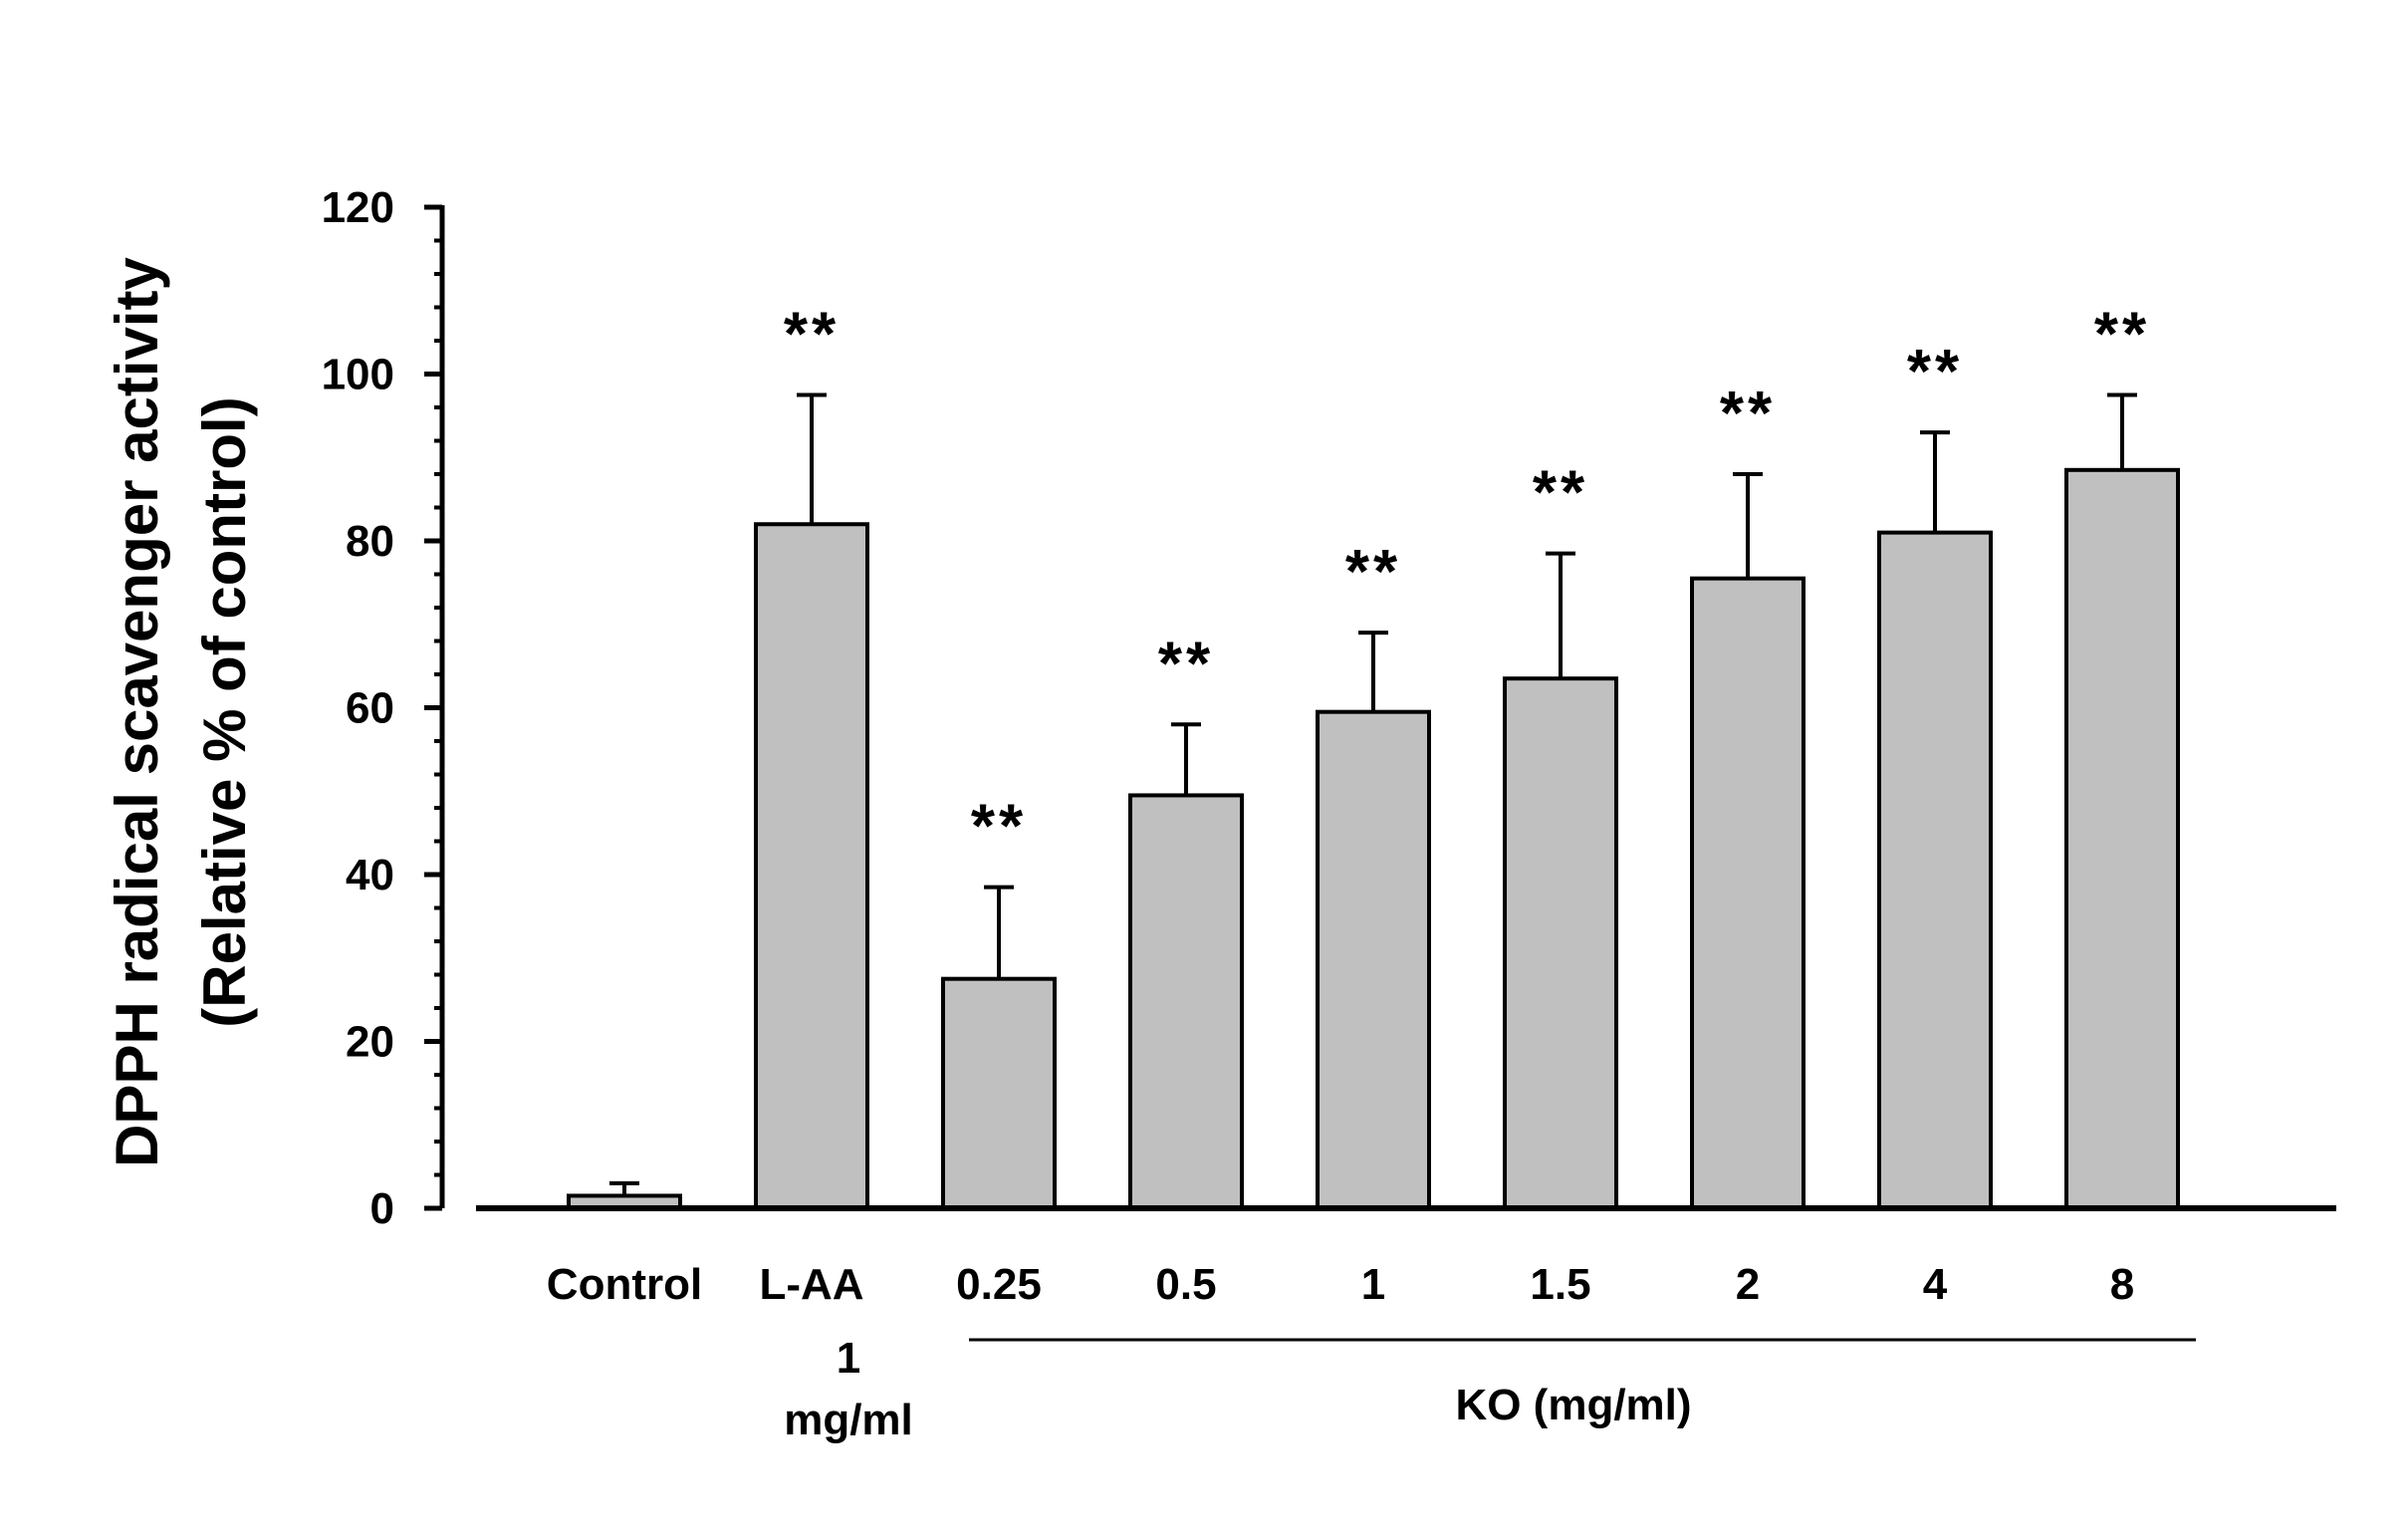 This screenshot has width=2408, height=1535. What do you see at coordinates (224, 711) in the screenshot?
I see `y-axis-title-line2: (Relative % of control)` at bounding box center [224, 711].